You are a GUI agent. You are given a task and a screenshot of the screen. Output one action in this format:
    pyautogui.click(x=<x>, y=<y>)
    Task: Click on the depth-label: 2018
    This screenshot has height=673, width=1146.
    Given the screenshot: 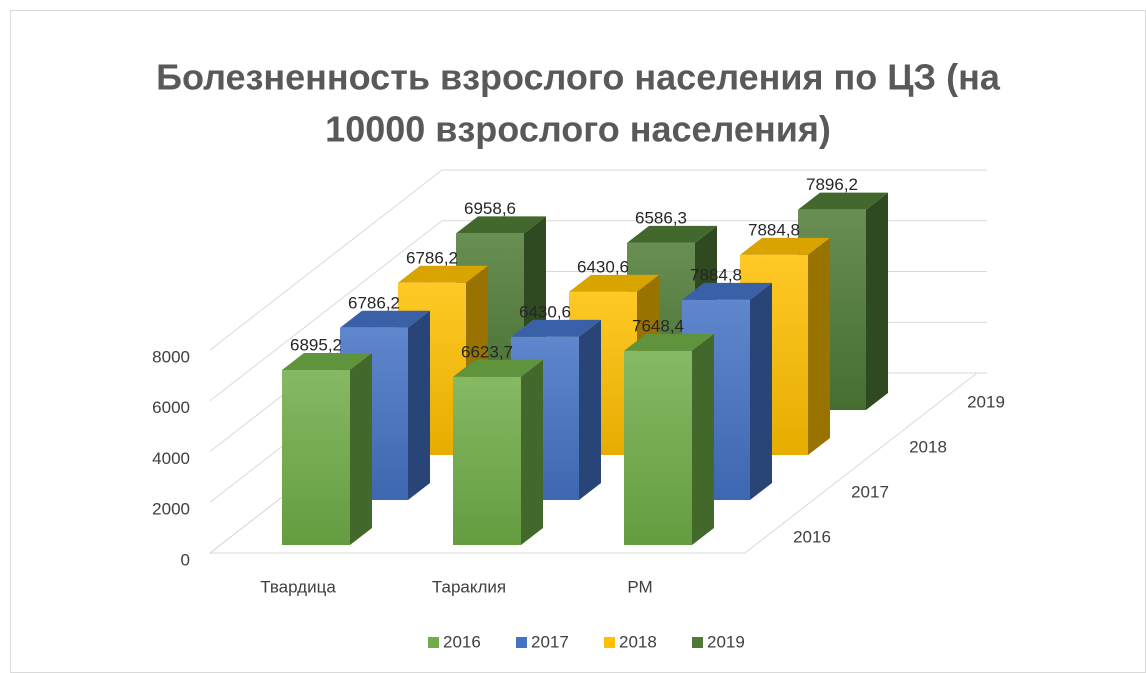 What is the action you would take?
    pyautogui.click(x=928, y=446)
    